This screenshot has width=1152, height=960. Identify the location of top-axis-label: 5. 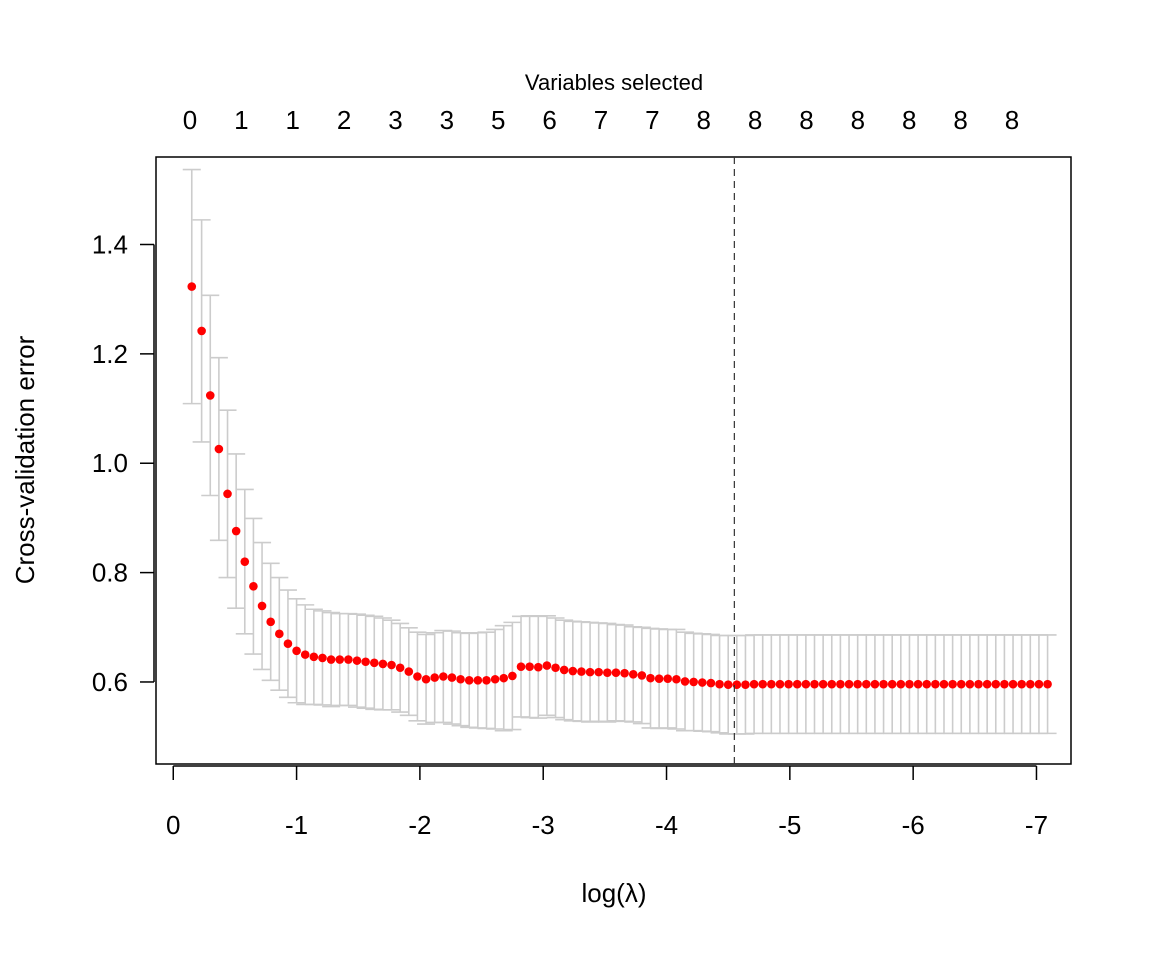
(498, 120).